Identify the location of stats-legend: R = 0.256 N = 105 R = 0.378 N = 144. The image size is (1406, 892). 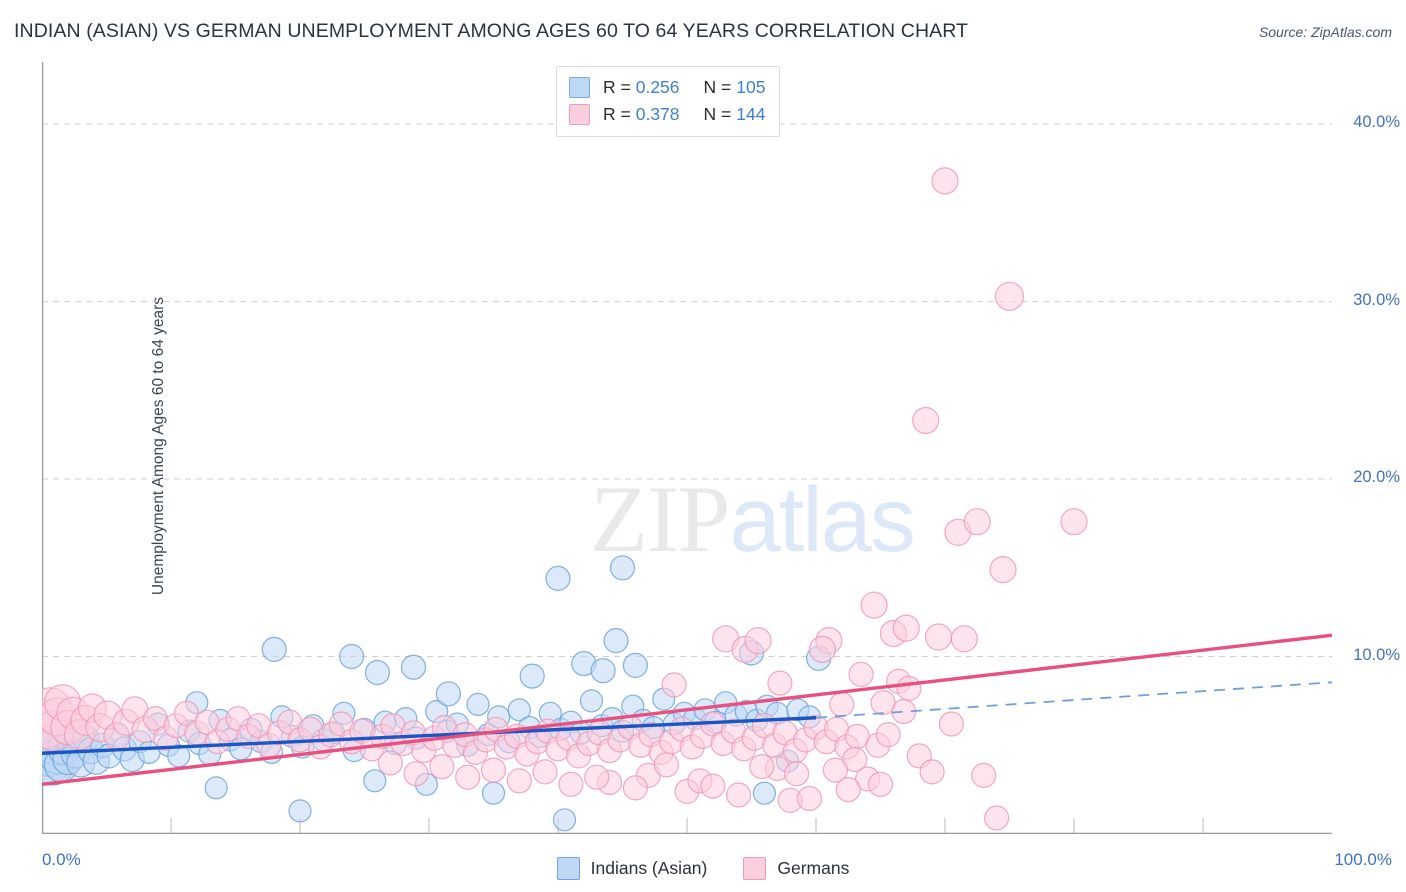
(668, 101).